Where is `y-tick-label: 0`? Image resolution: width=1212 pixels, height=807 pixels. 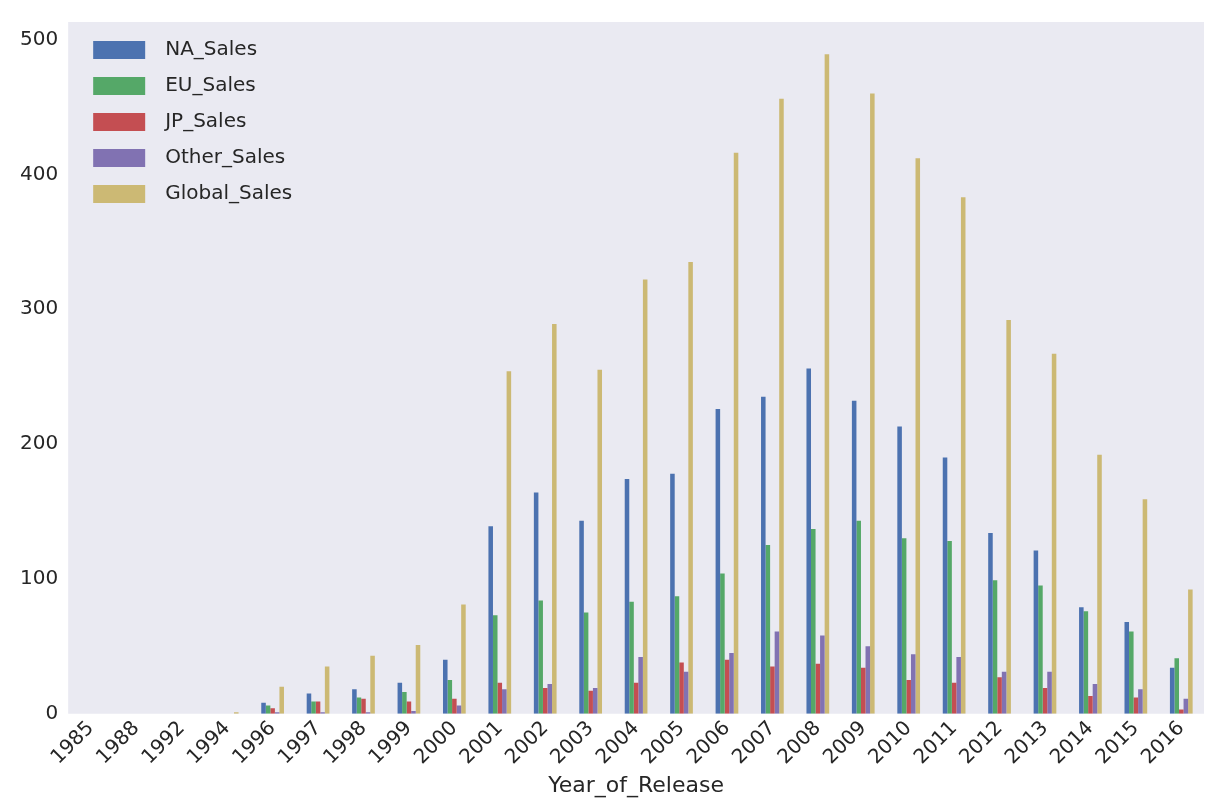
y-tick-label: 0 is located at coordinates (52, 711).